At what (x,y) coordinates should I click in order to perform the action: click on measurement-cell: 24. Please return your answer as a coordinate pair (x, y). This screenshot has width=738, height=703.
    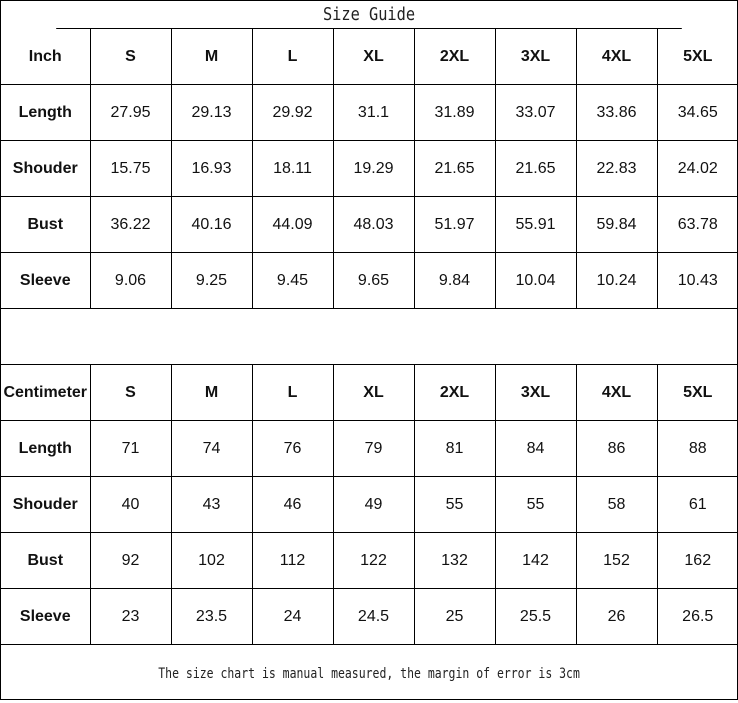
    Looking at the image, I should click on (292, 616).